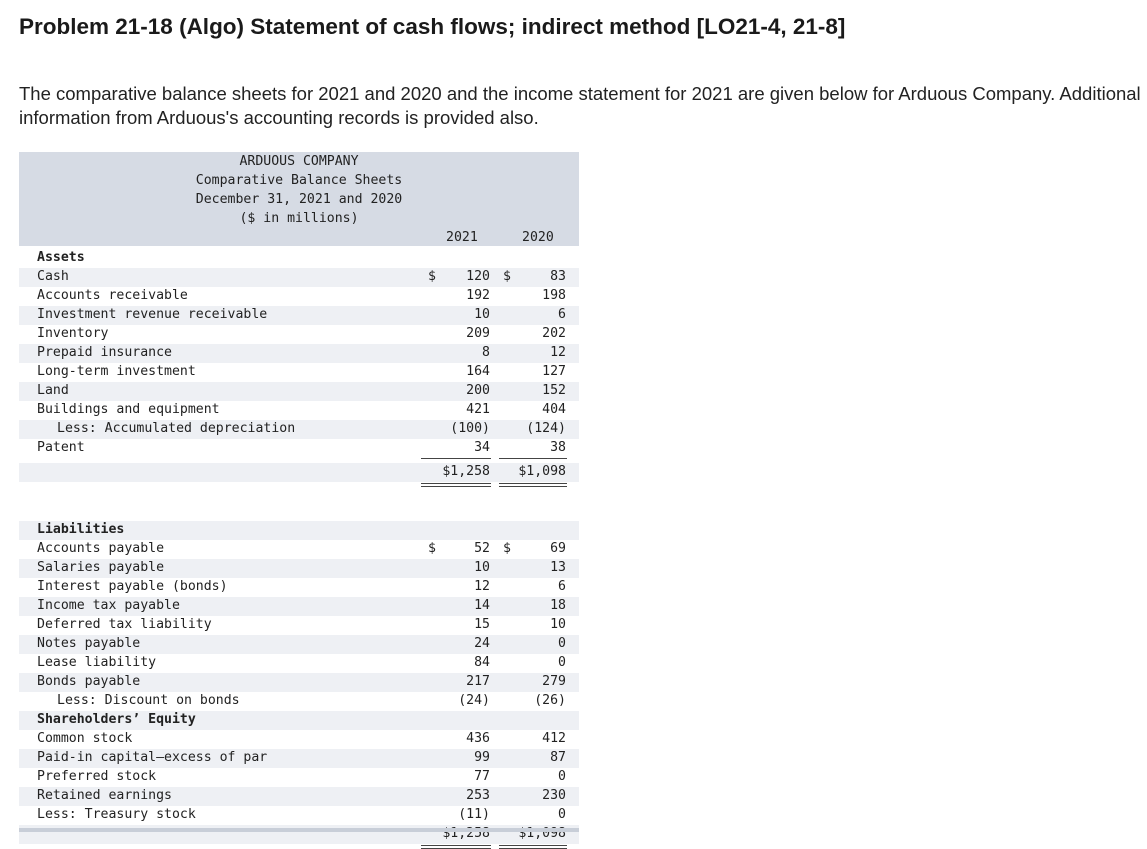 The image size is (1147, 849). Describe the element at coordinates (104, 795) in the screenshot. I see `row-label: Retained earnings` at that location.